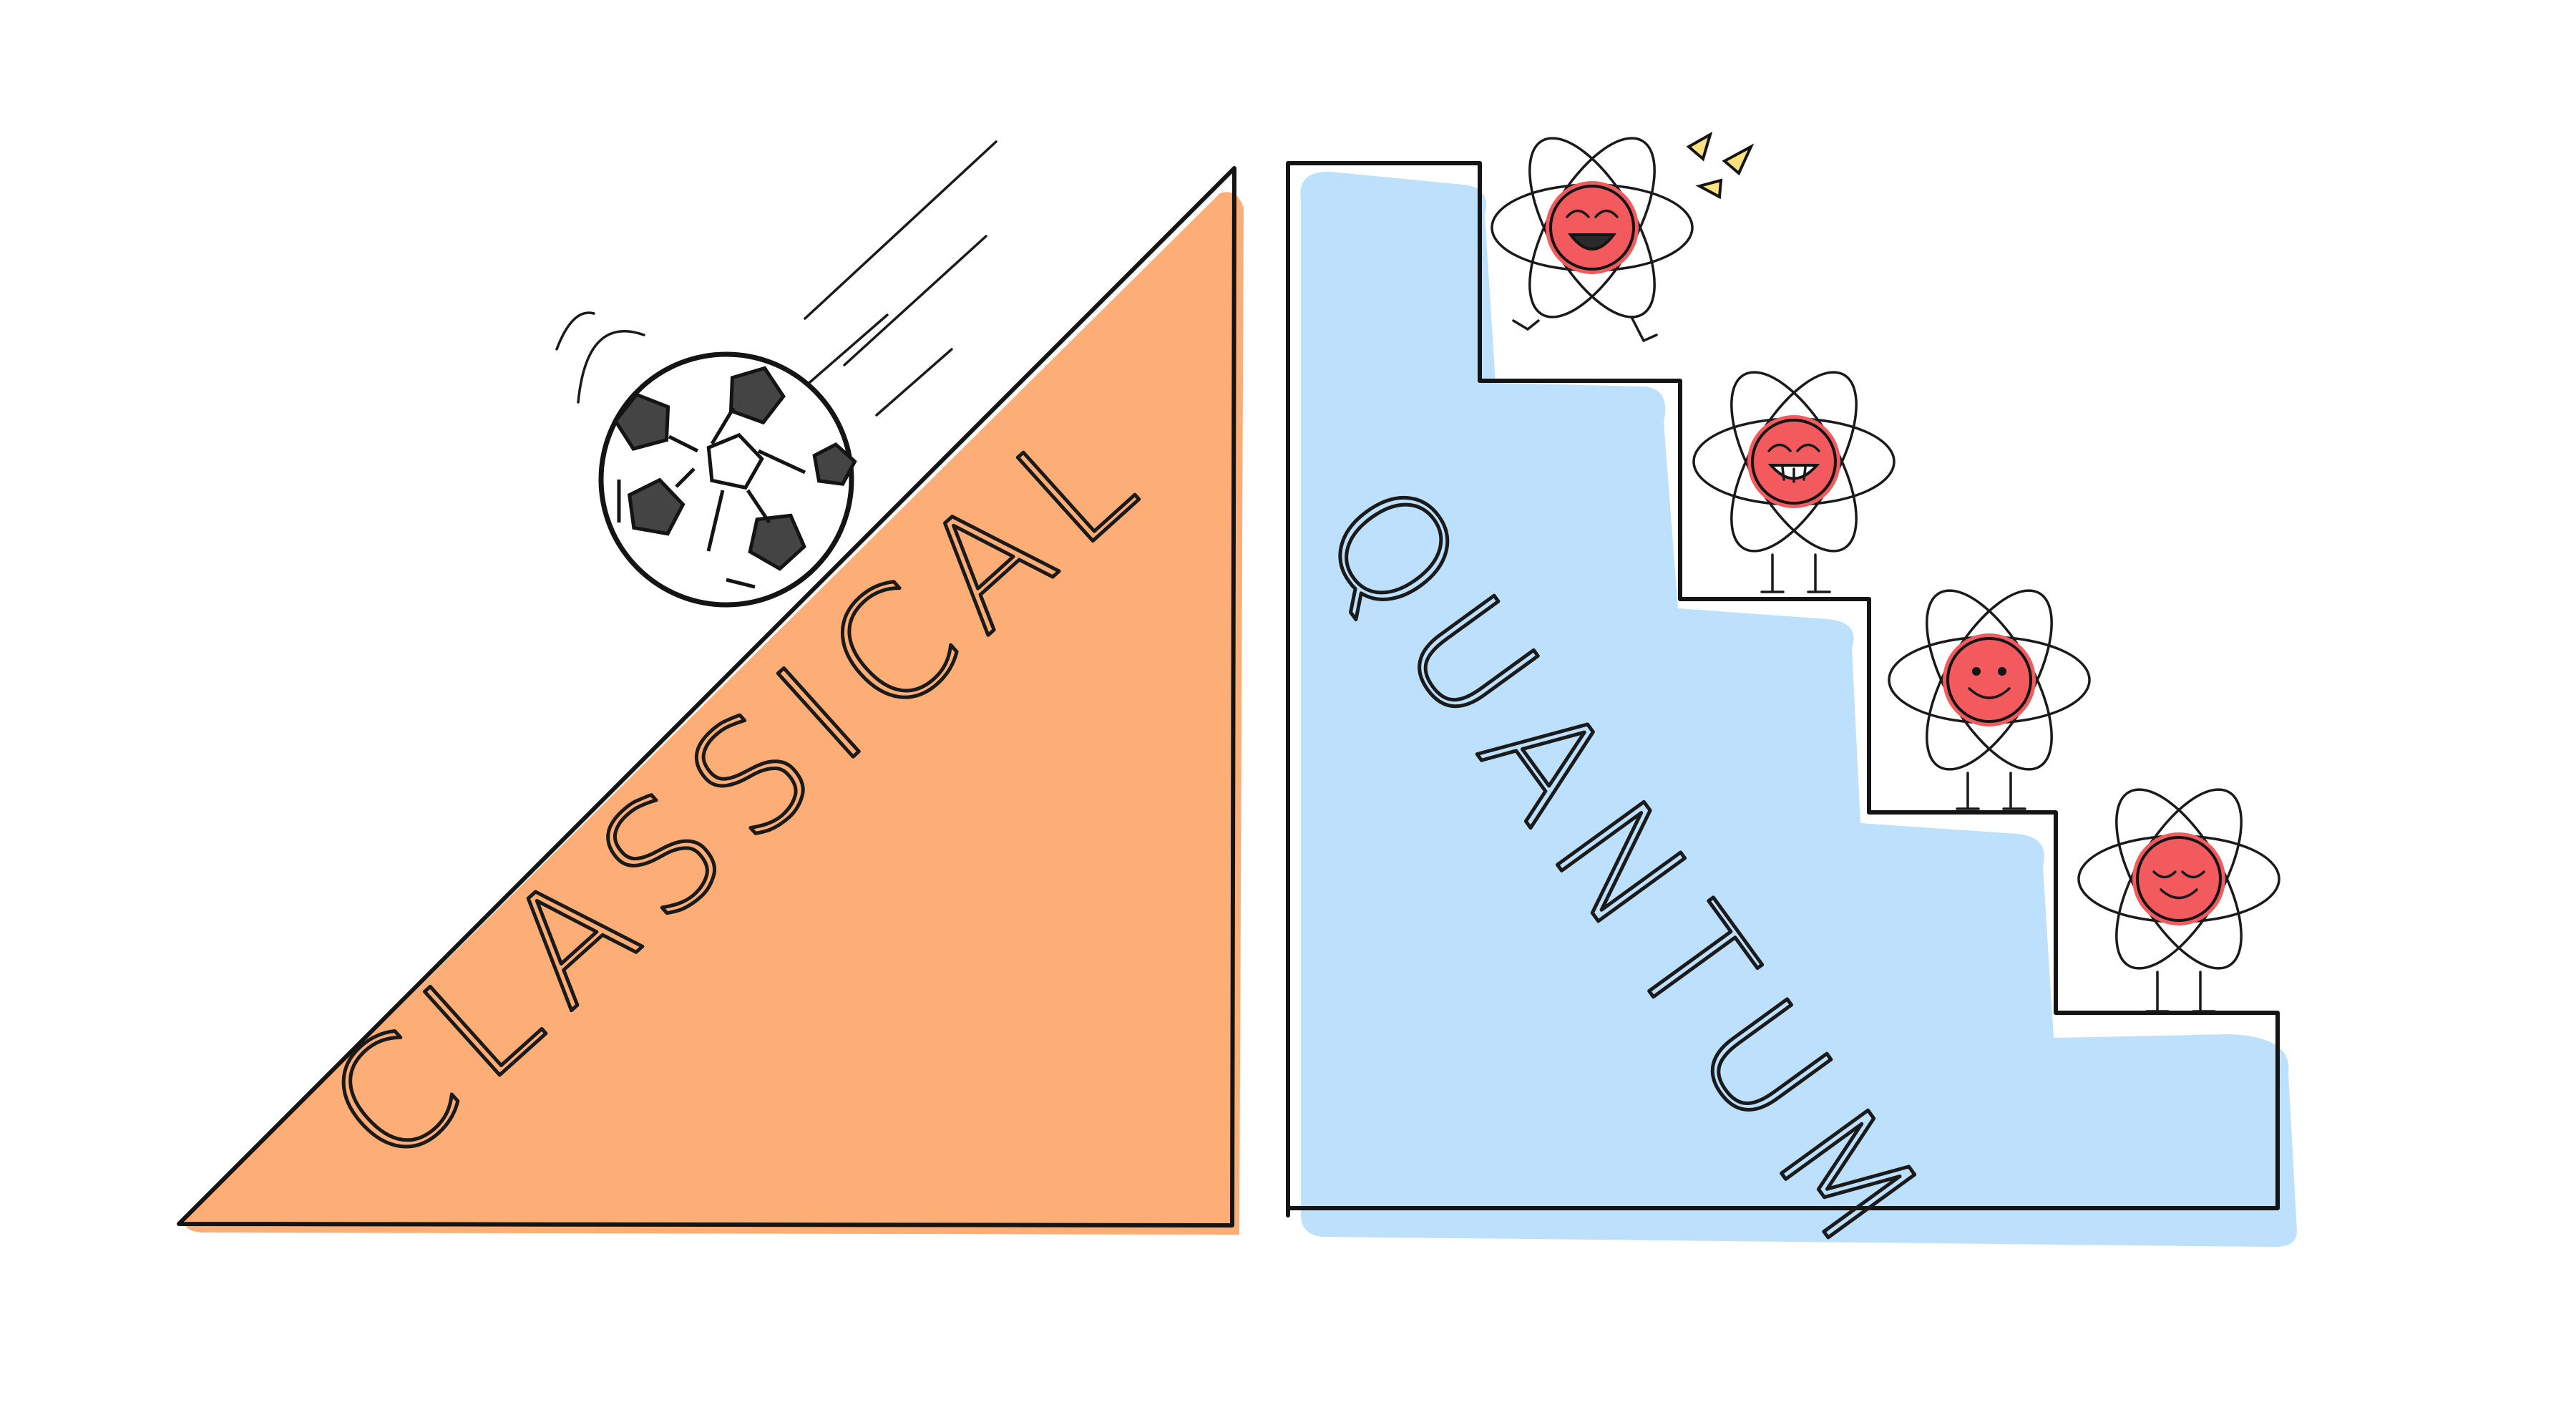 The height and width of the screenshot is (1405, 2576). Describe the element at coordinates (727, 479) in the screenshot. I see `soccer-ball-icon` at that location.